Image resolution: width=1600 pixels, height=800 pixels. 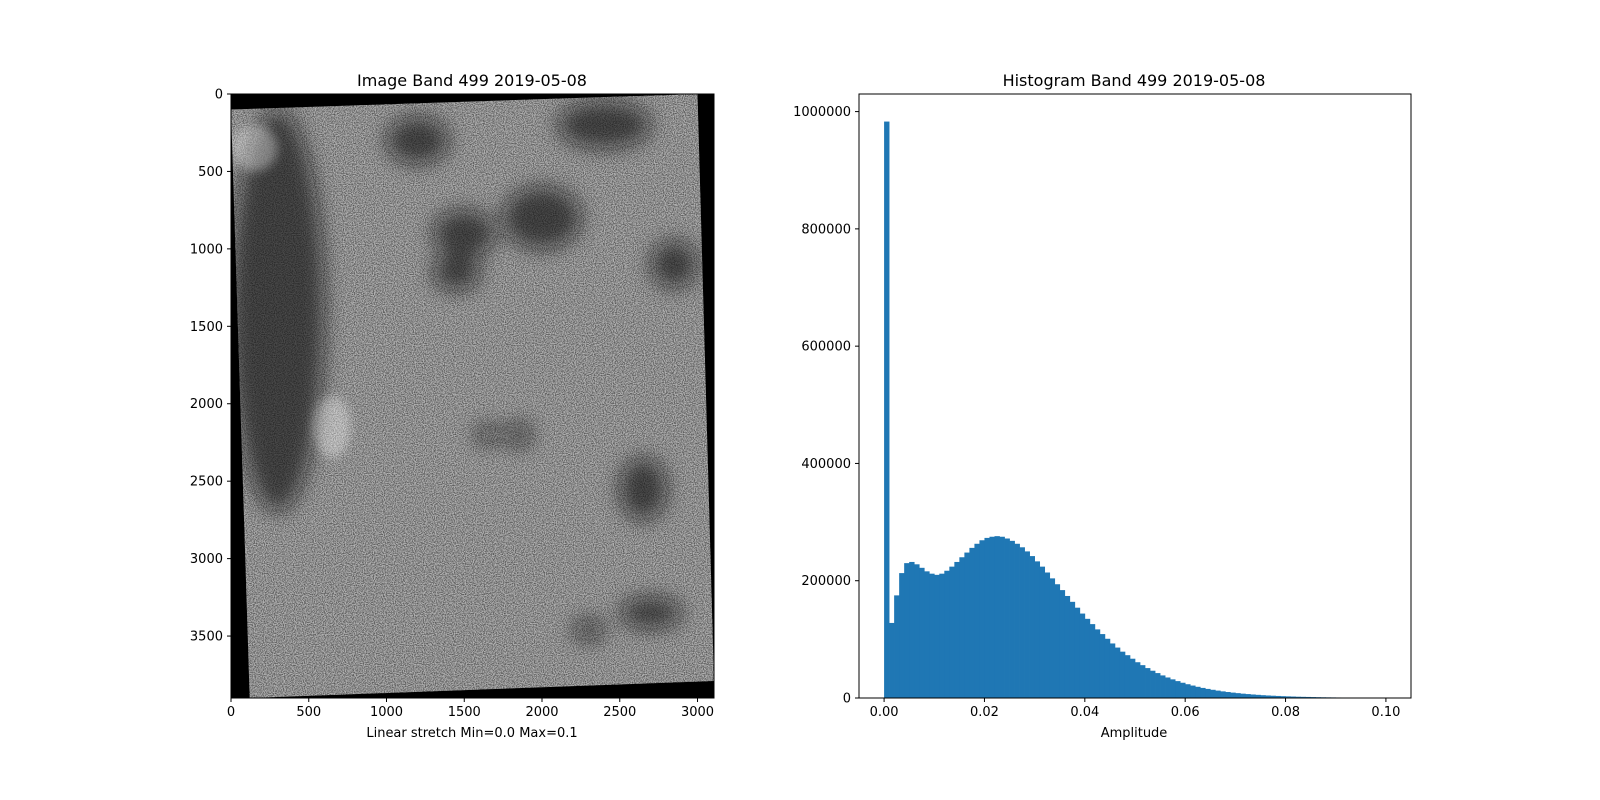 What do you see at coordinates (847, 699) in the screenshot?
I see `histogram-y-tick-label: 0` at bounding box center [847, 699].